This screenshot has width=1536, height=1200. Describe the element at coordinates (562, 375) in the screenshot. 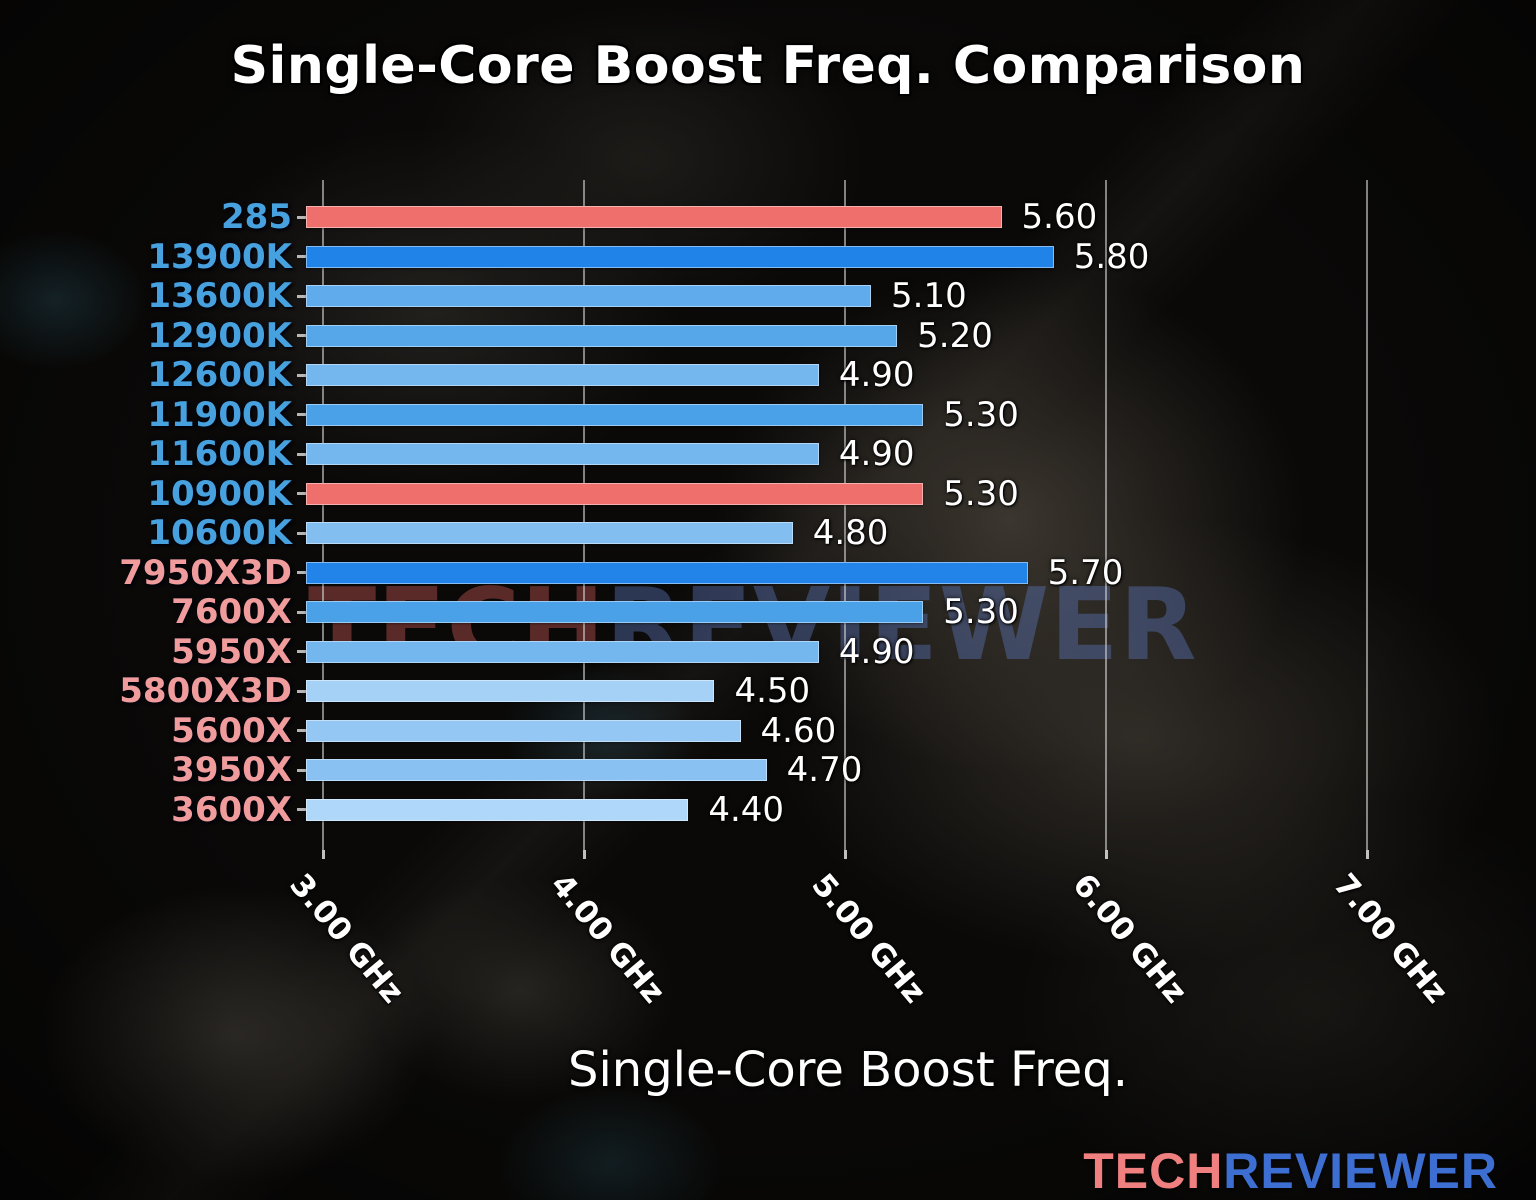

I see `bar-12600K` at that location.